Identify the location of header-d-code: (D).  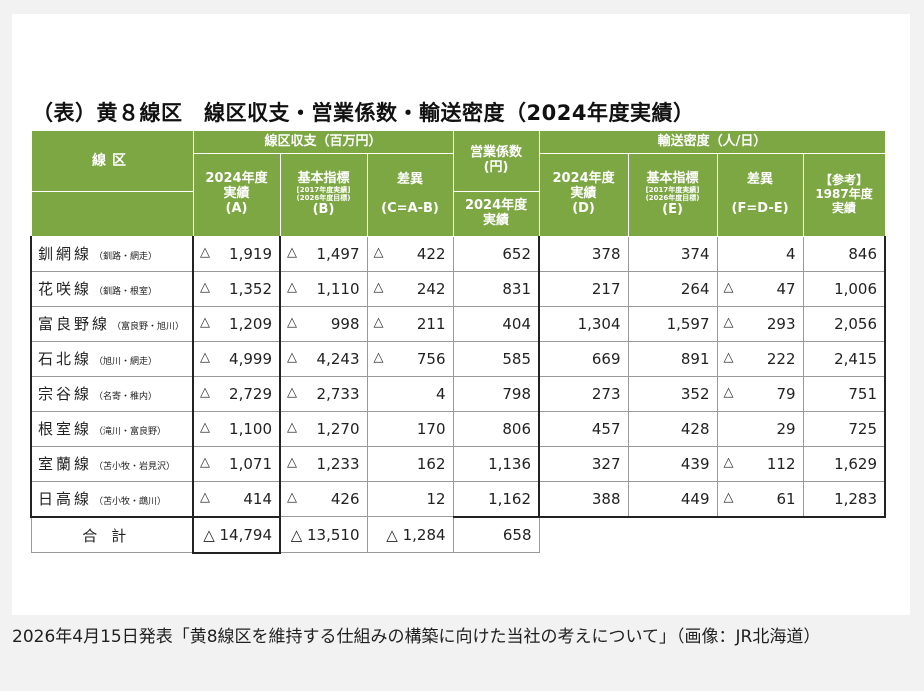
(583, 209).